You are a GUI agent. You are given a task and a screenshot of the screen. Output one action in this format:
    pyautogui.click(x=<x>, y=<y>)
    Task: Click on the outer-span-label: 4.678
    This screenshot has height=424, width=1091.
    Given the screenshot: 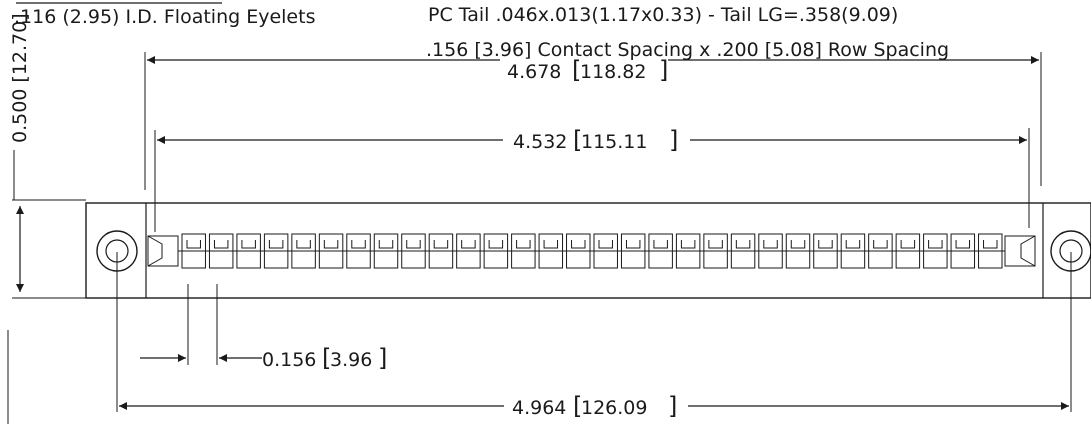 What is the action you would take?
    pyautogui.click(x=534, y=72)
    